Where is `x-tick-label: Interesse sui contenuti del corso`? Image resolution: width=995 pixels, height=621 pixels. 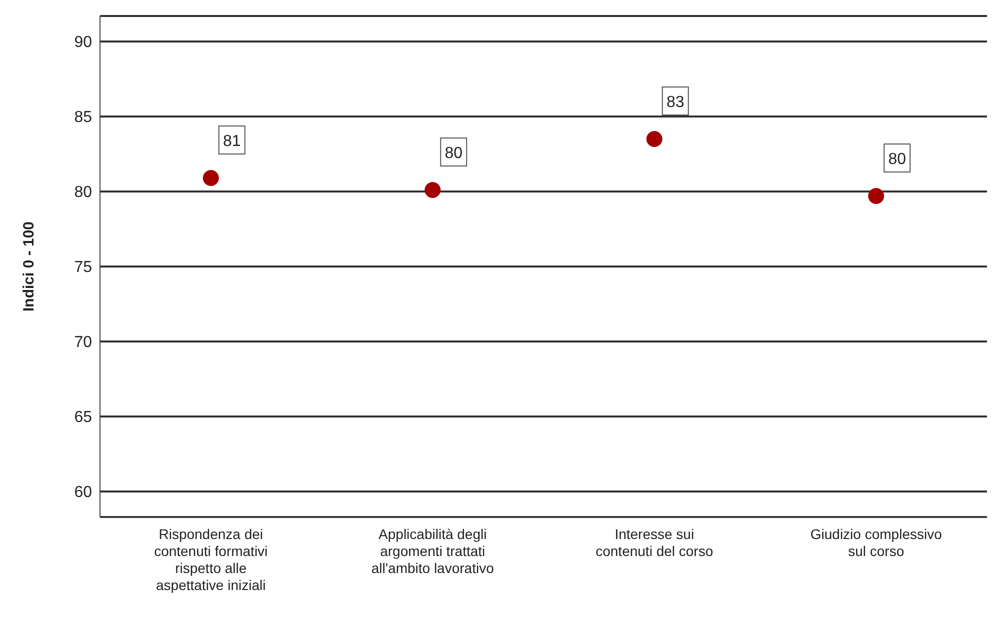 x-tick-label: Interesse sui contenuti del corso is located at coordinates (655, 542).